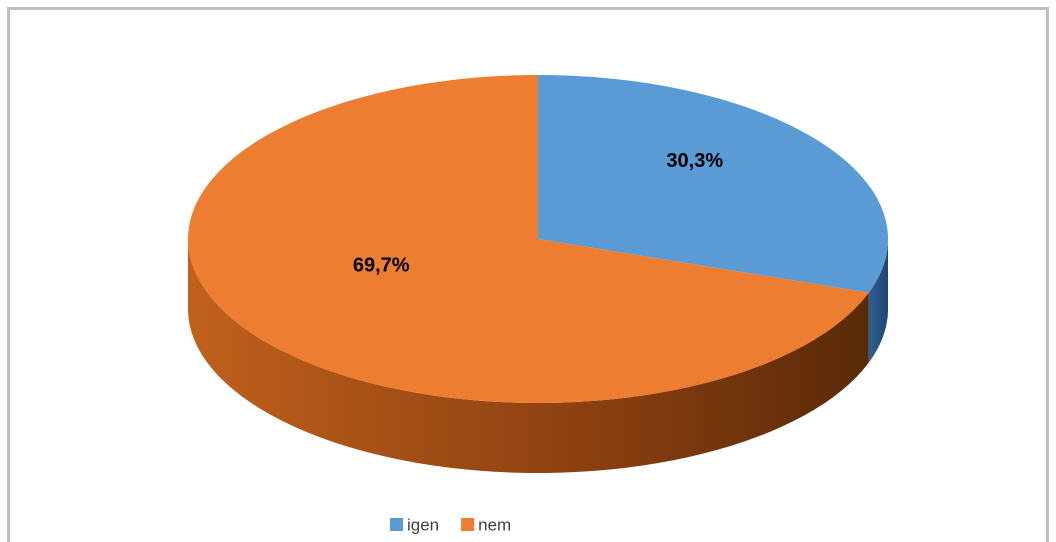 The height and width of the screenshot is (542, 1056). I want to click on data-label: 30,3%, so click(694, 161).